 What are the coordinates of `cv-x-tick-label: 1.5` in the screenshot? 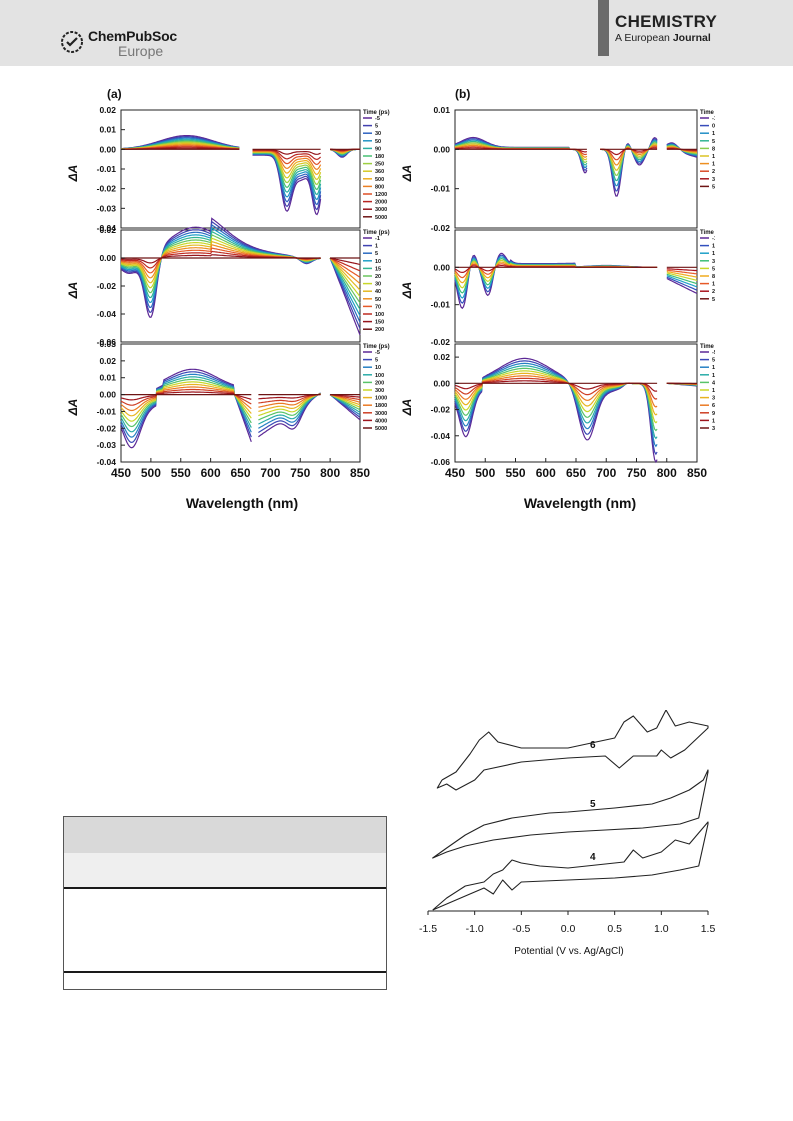 It's located at (708, 929).